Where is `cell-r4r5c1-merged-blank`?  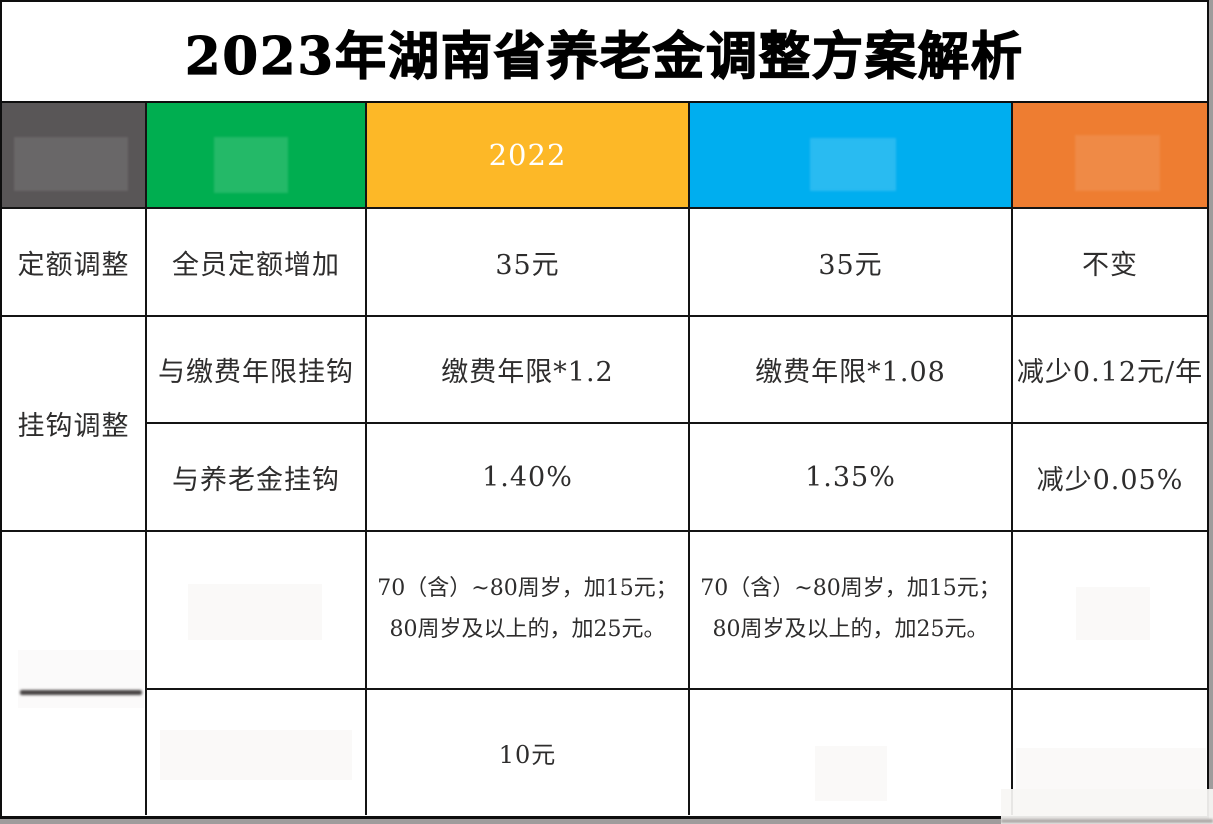
cell-r4r5c1-merged-blank is located at coordinates (74, 673).